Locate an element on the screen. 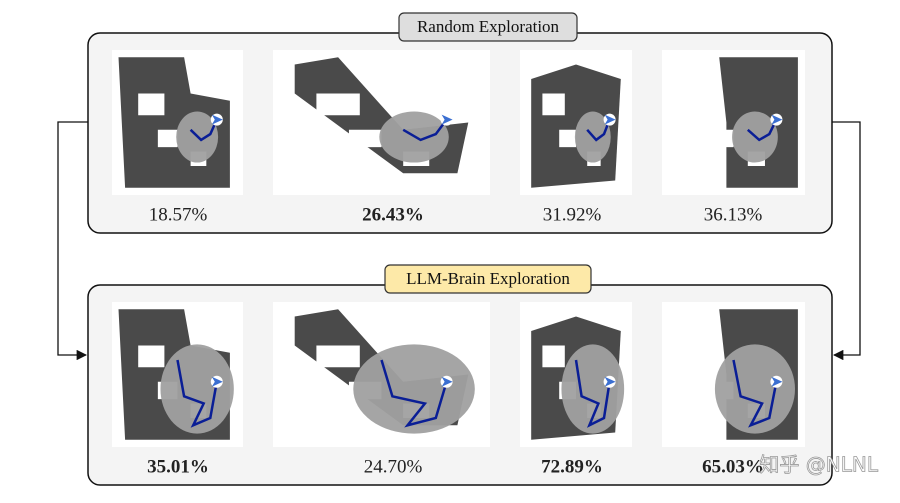  coverage-value: 18.57% is located at coordinates (178, 214).